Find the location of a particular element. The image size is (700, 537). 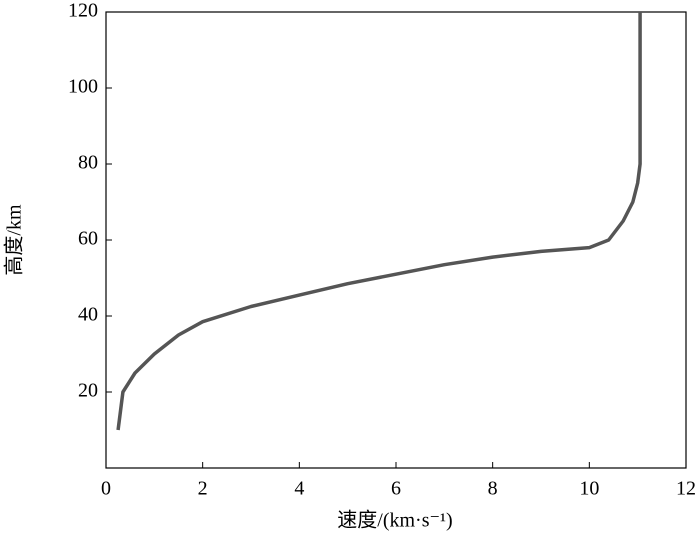

x-axis-label: 速度/(km·s⁻¹) is located at coordinates (394, 520).